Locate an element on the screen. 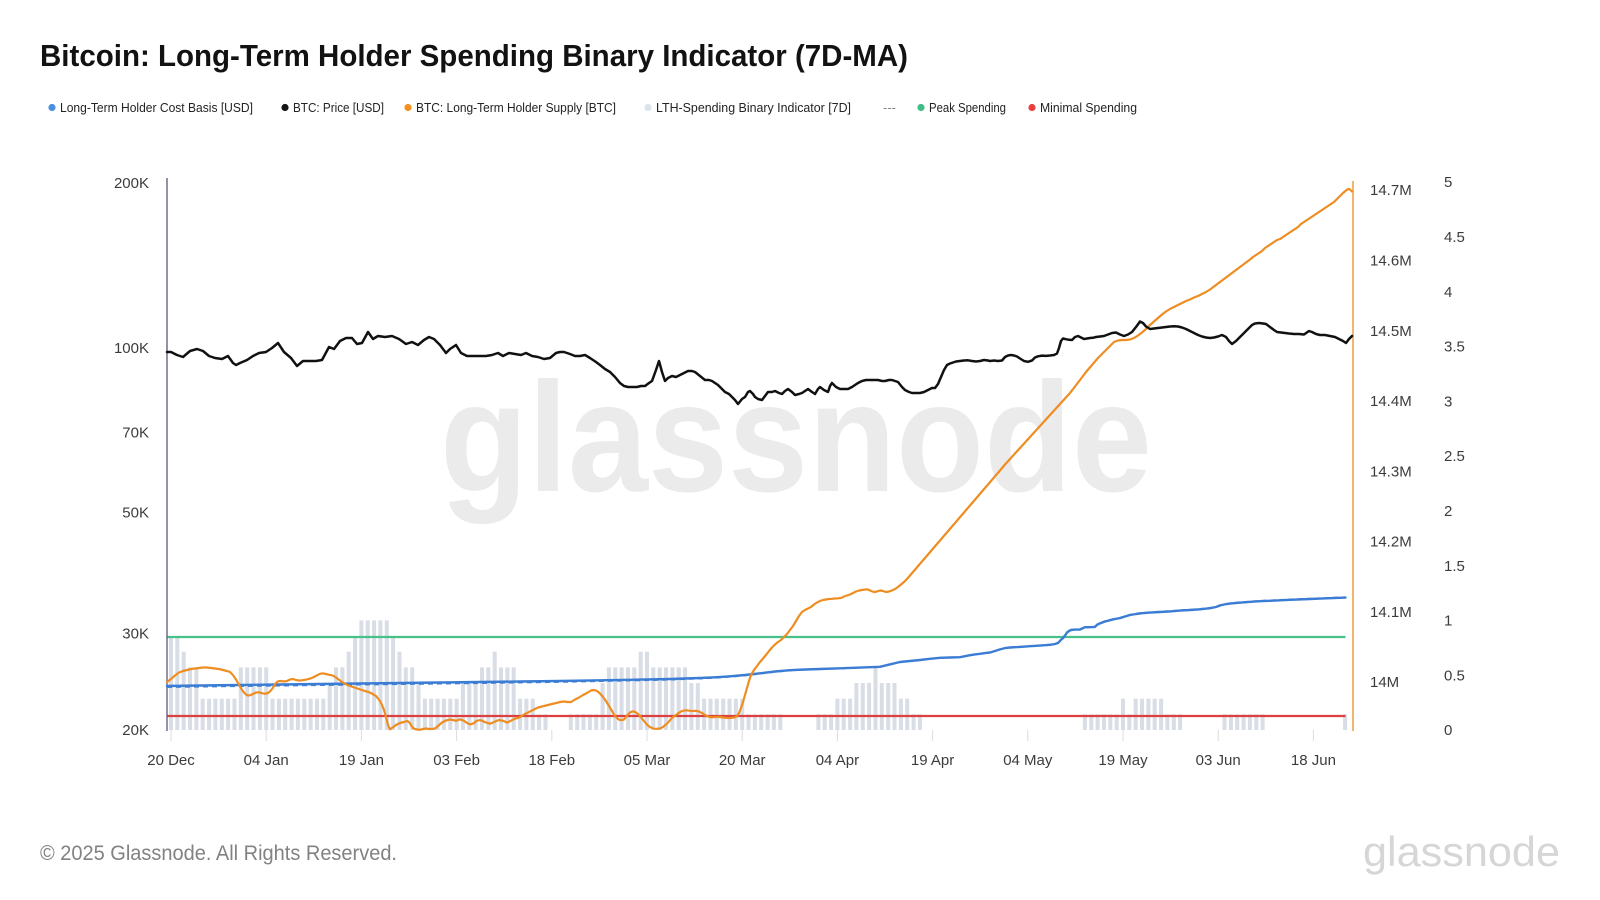 This screenshot has width=1600, height=900. svg-text: 05 Mar is located at coordinates (647, 760).